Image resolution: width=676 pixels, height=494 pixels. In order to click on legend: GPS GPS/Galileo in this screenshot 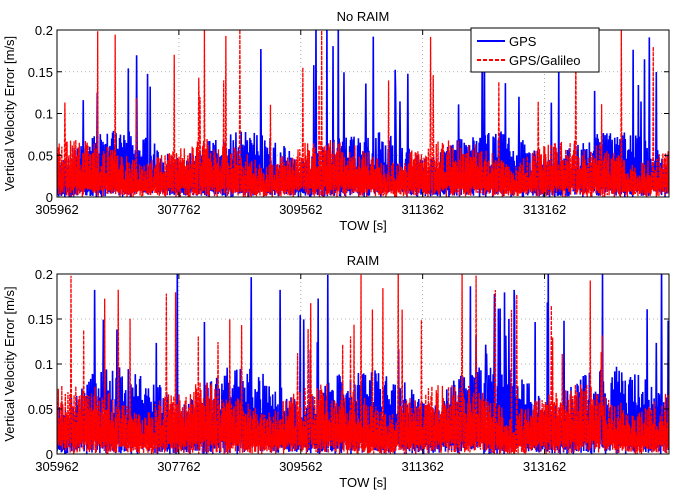, I will do `click(535, 50)`.